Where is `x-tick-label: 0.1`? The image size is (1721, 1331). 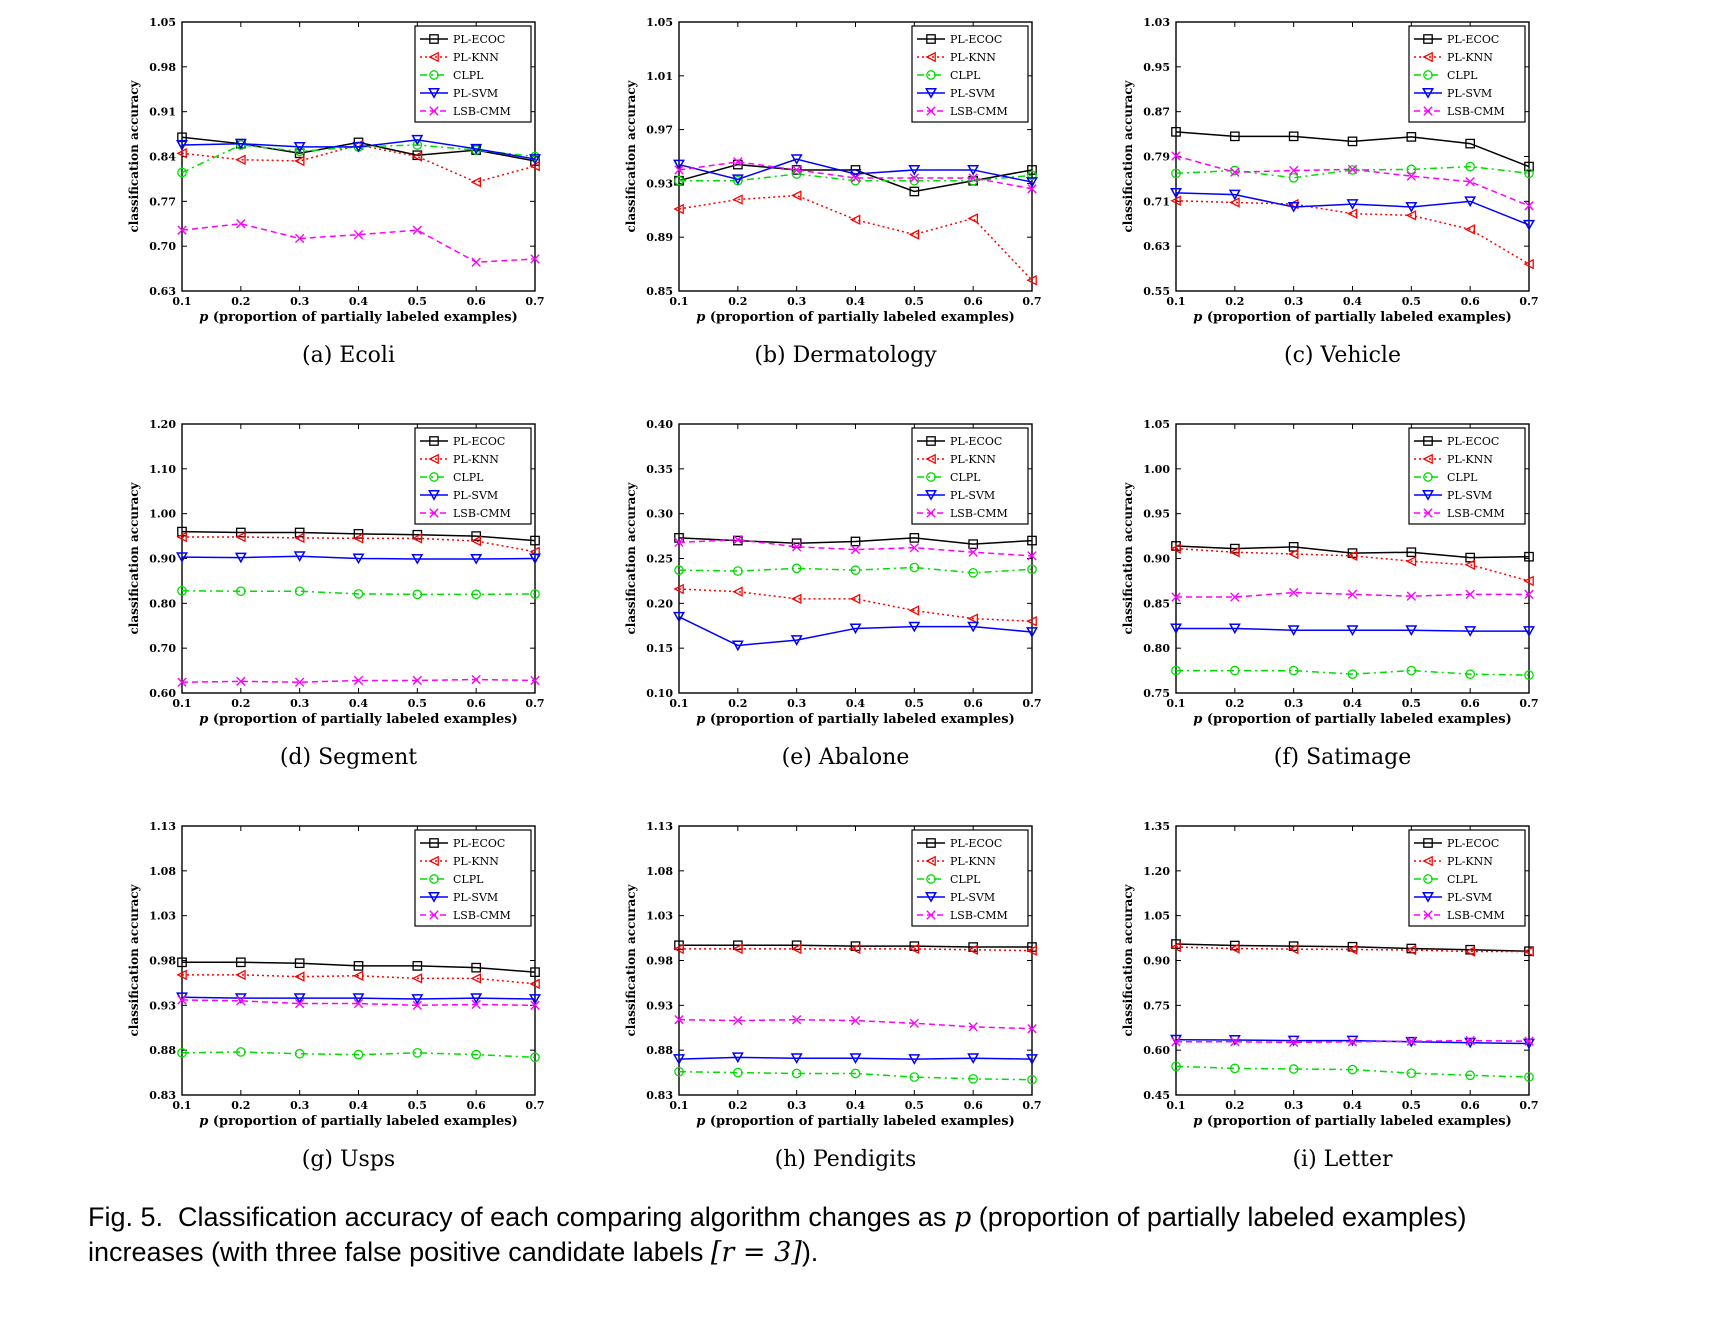
x-tick-label: 0.1 is located at coordinates (1175, 301).